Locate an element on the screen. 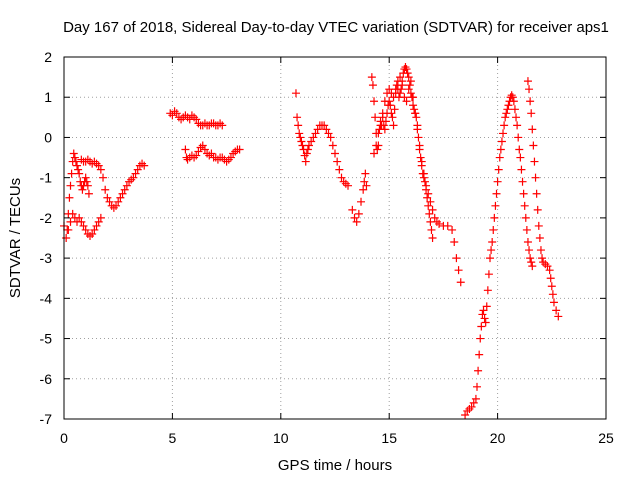  x-tick-label: 15 is located at coordinates (389, 438).